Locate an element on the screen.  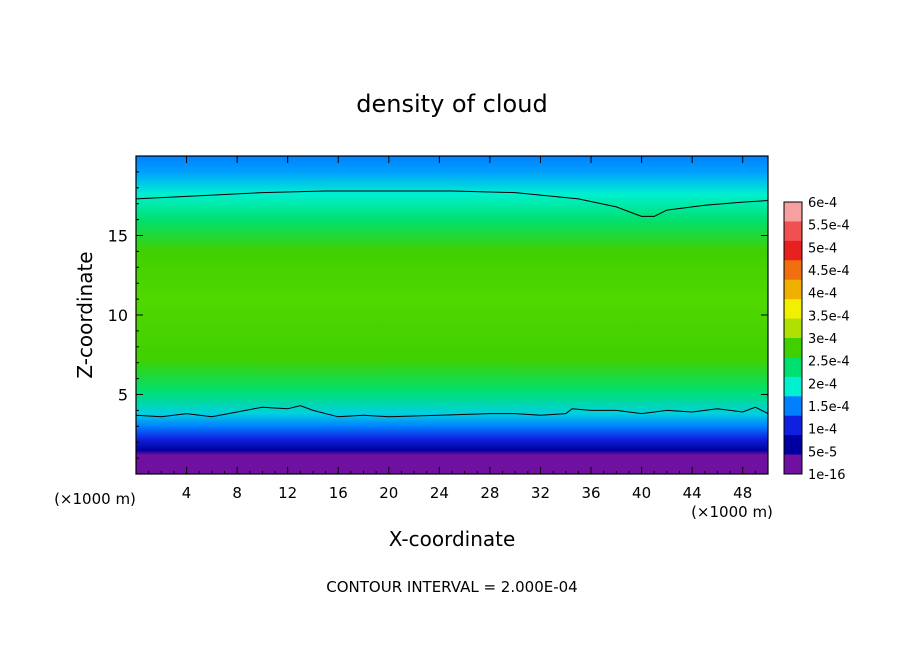
colorbar-label-1: 5.5e-4 is located at coordinates (829, 226).